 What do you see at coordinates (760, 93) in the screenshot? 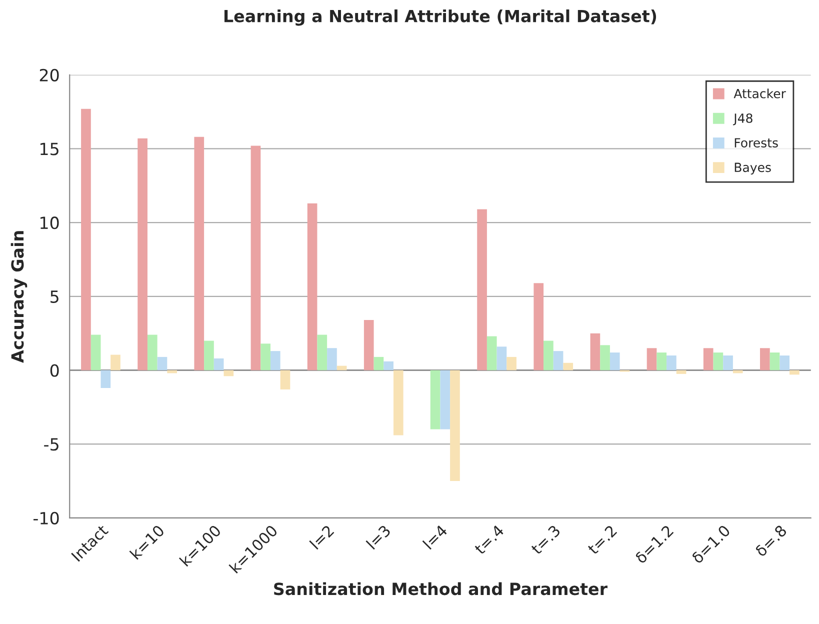
I see `legend-label: Attacker` at bounding box center [760, 93].